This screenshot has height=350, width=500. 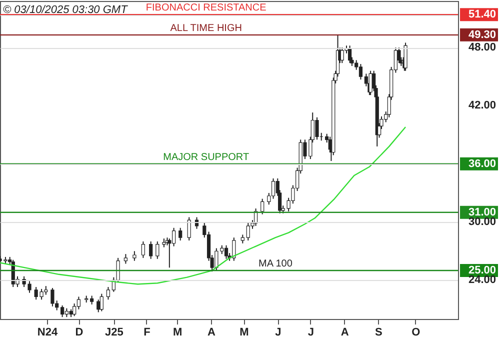 What do you see at coordinates (482, 164) in the screenshot?
I see `y-tick-label: 36.00` at bounding box center [482, 164].